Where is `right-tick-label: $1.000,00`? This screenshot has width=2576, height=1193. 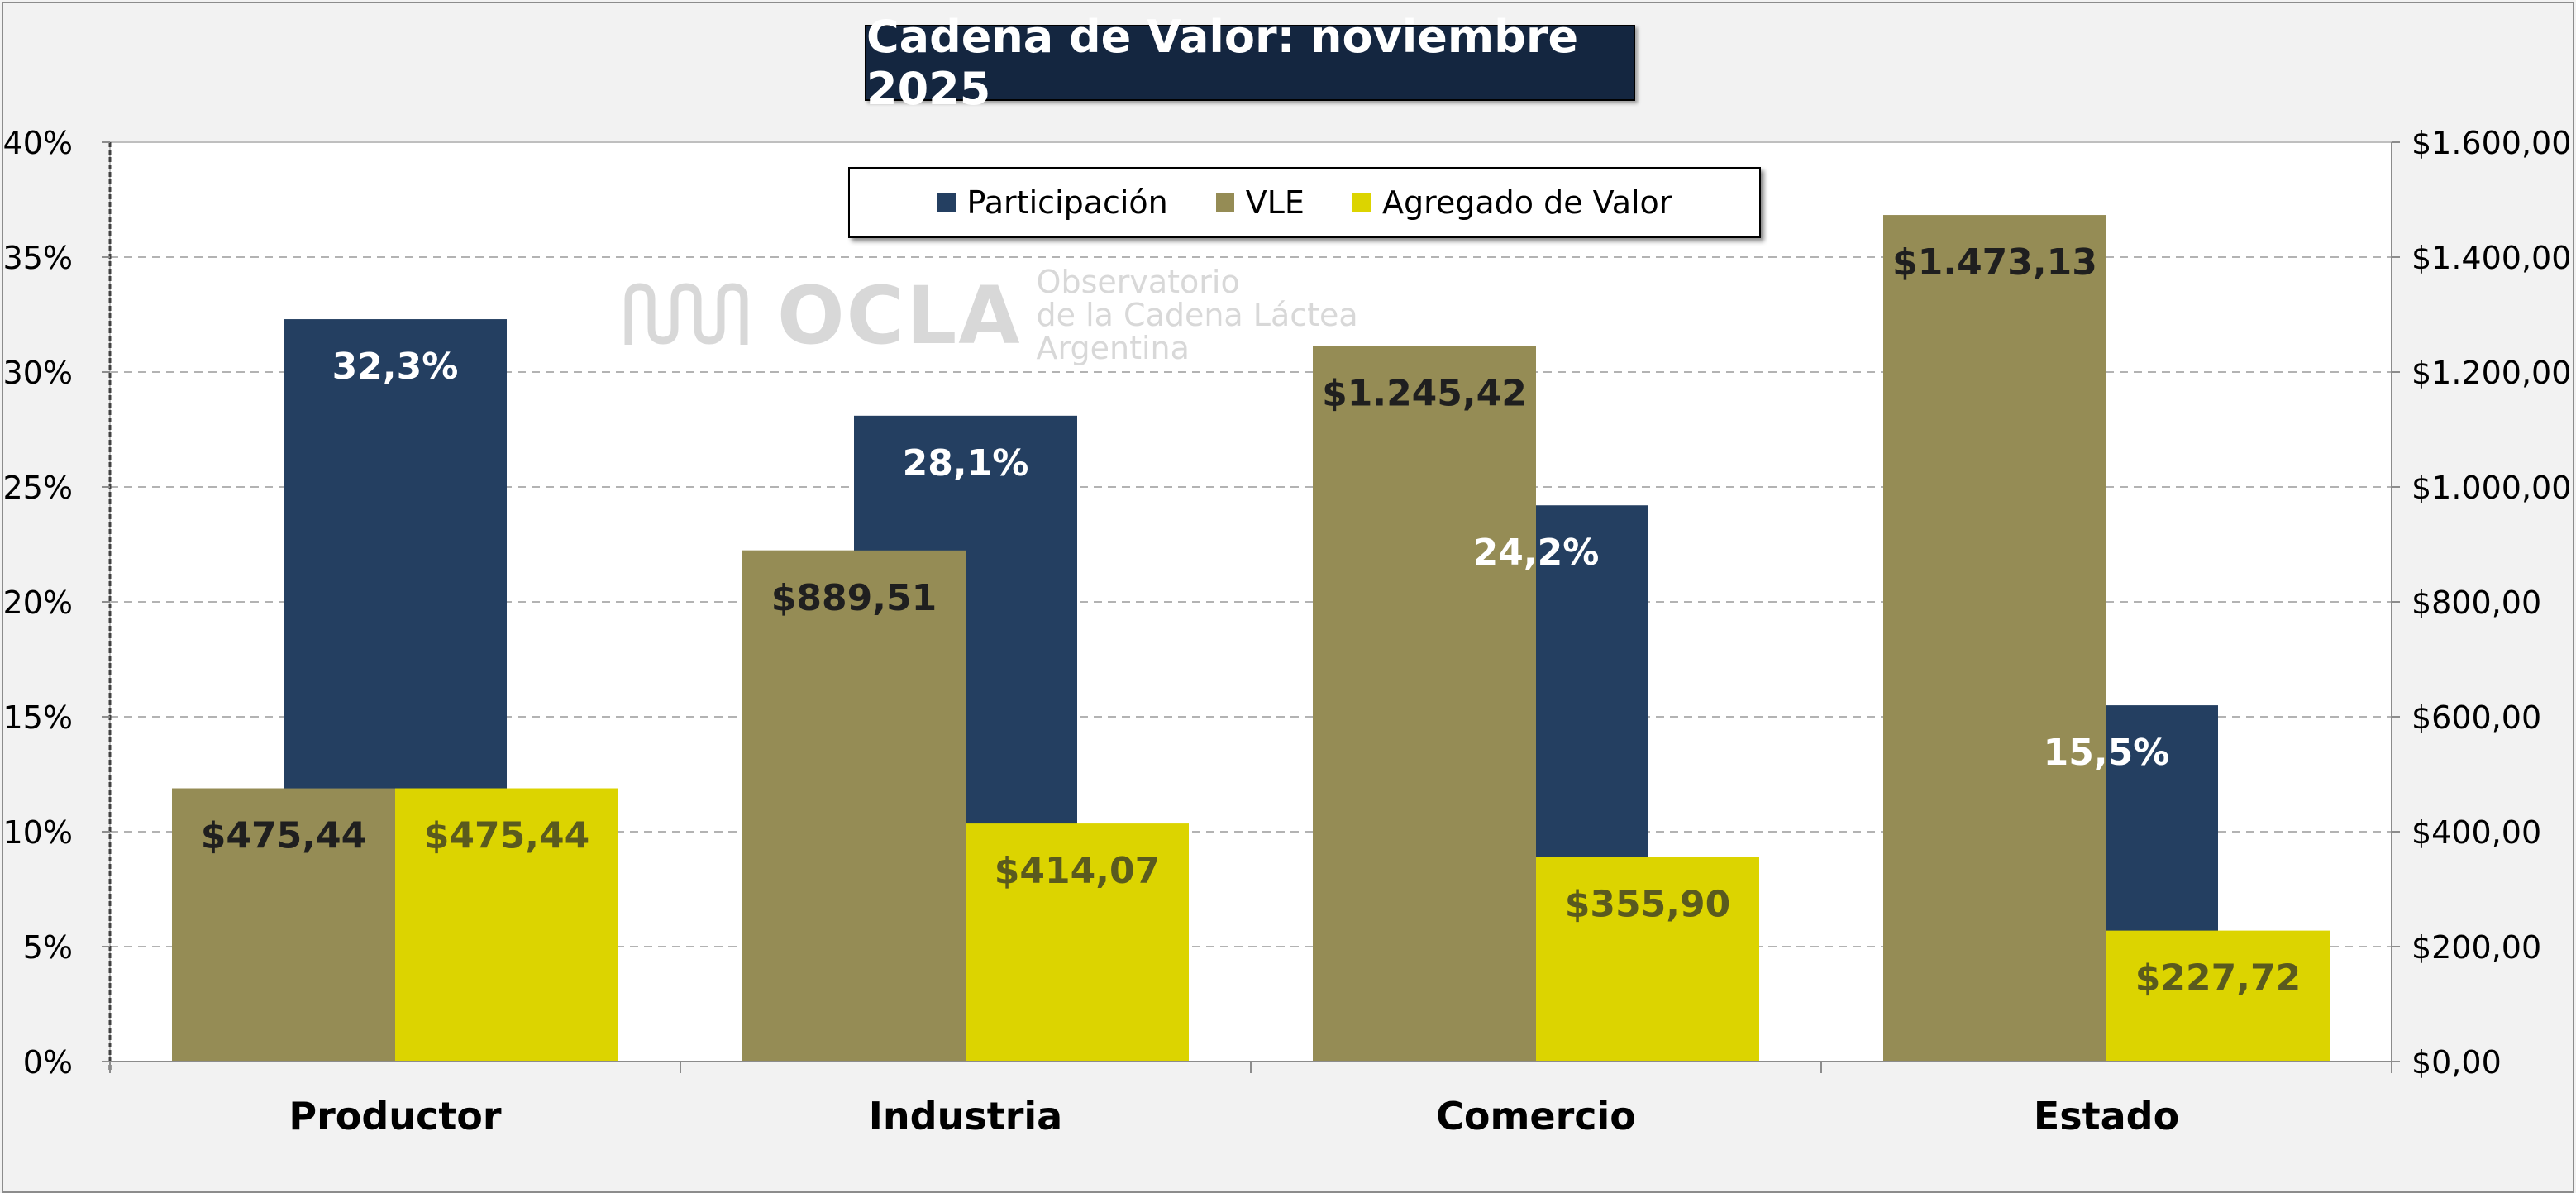 right-tick-label: $1.000,00 is located at coordinates (2491, 488).